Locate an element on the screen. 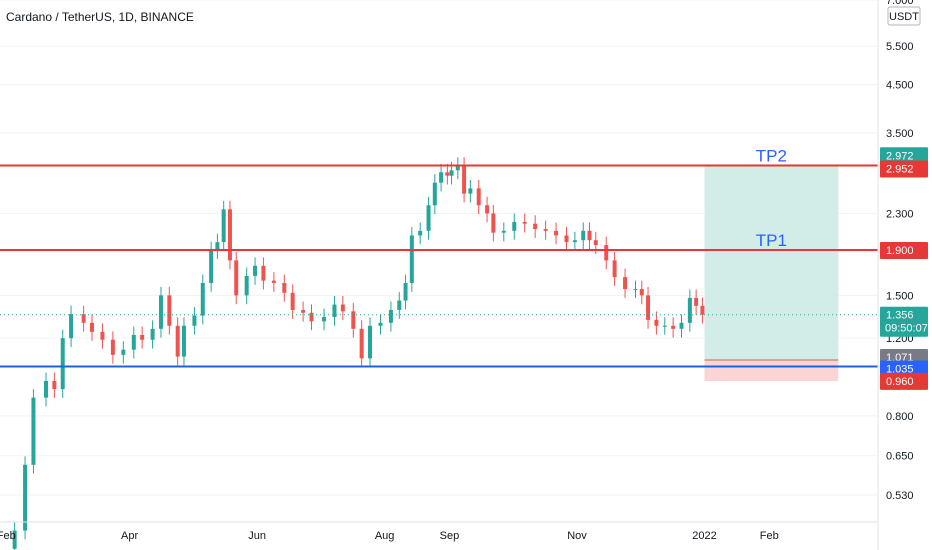 The image size is (932, 550). y-tick-label: 0.650 is located at coordinates (900, 457).